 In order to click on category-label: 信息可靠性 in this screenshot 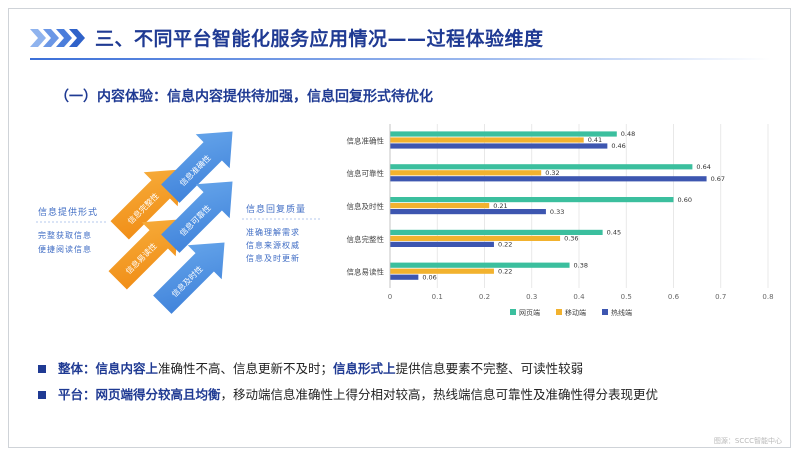, I will do `click(366, 173)`.